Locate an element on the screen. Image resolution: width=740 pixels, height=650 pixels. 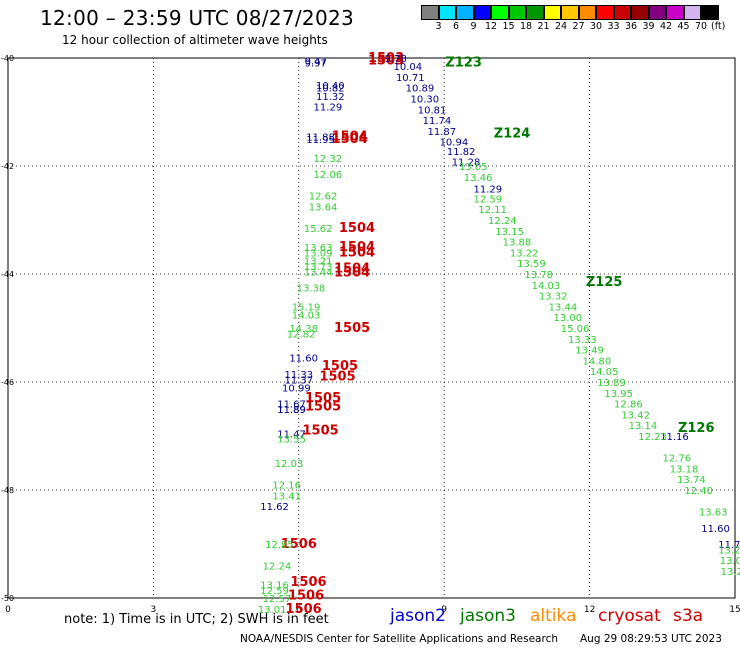
data-label: 13.00 is located at coordinates (567, 318).